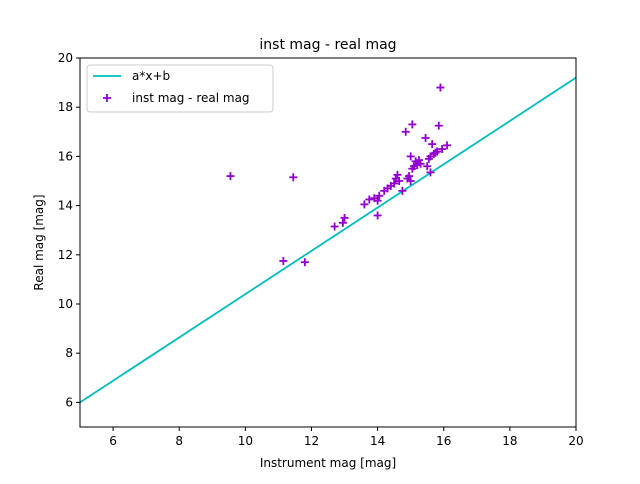 The height and width of the screenshot is (484, 640). Describe the element at coordinates (311, 441) in the screenshot. I see `x-tick-label: 12` at that location.